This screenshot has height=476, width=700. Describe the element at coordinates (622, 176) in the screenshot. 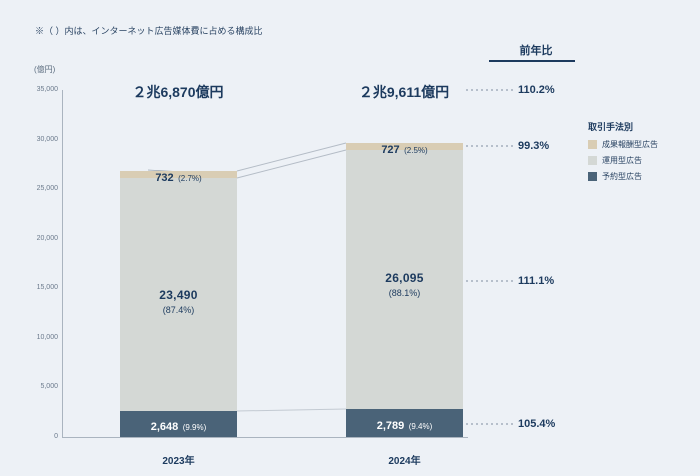

I see `legend-label-reserved: 予約型広告` at that location.